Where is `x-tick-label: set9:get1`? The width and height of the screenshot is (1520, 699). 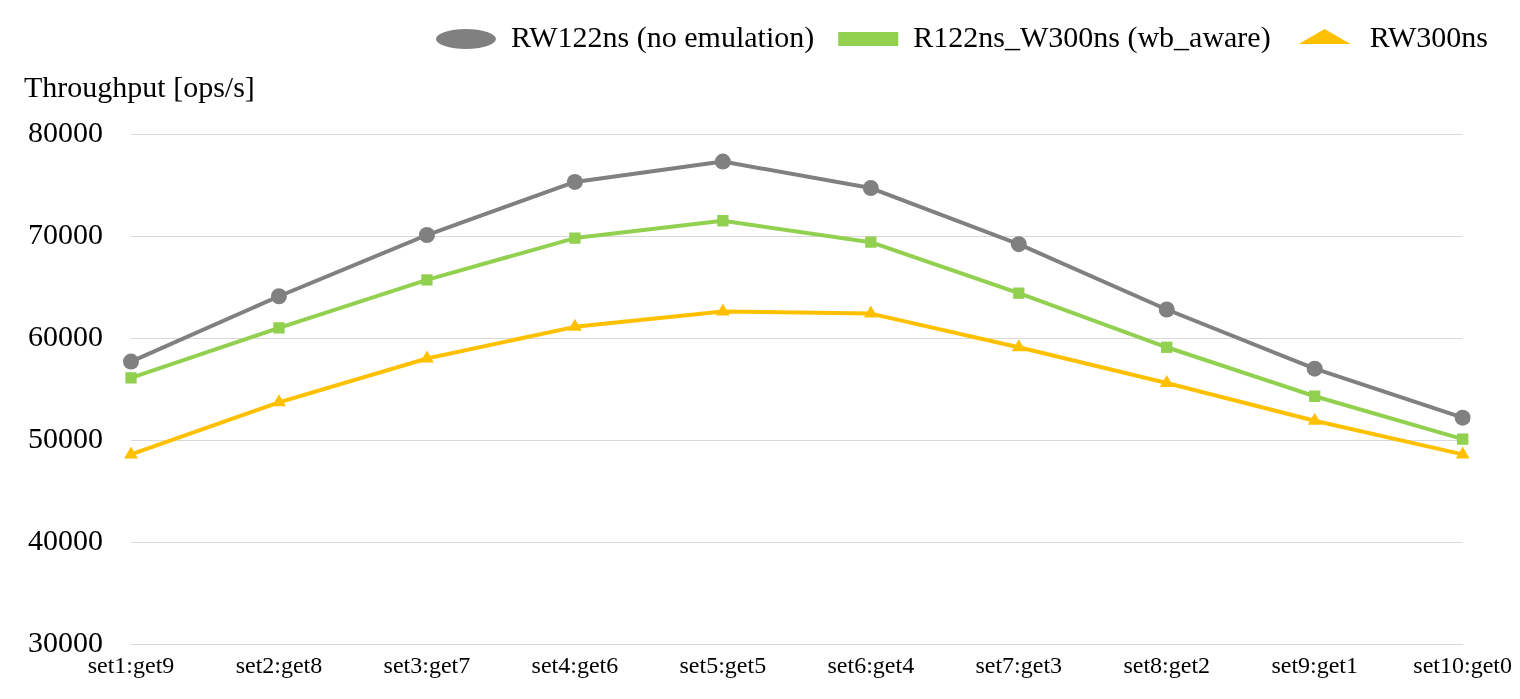 x-tick-label: set9:get1 is located at coordinates (1315, 664).